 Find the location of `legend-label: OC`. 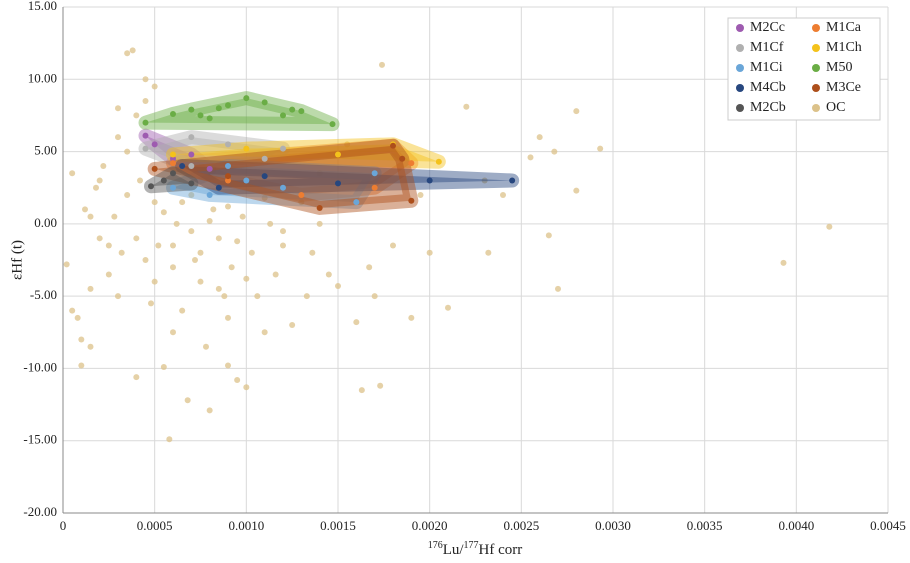

legend-label: OC is located at coordinates (835, 107).